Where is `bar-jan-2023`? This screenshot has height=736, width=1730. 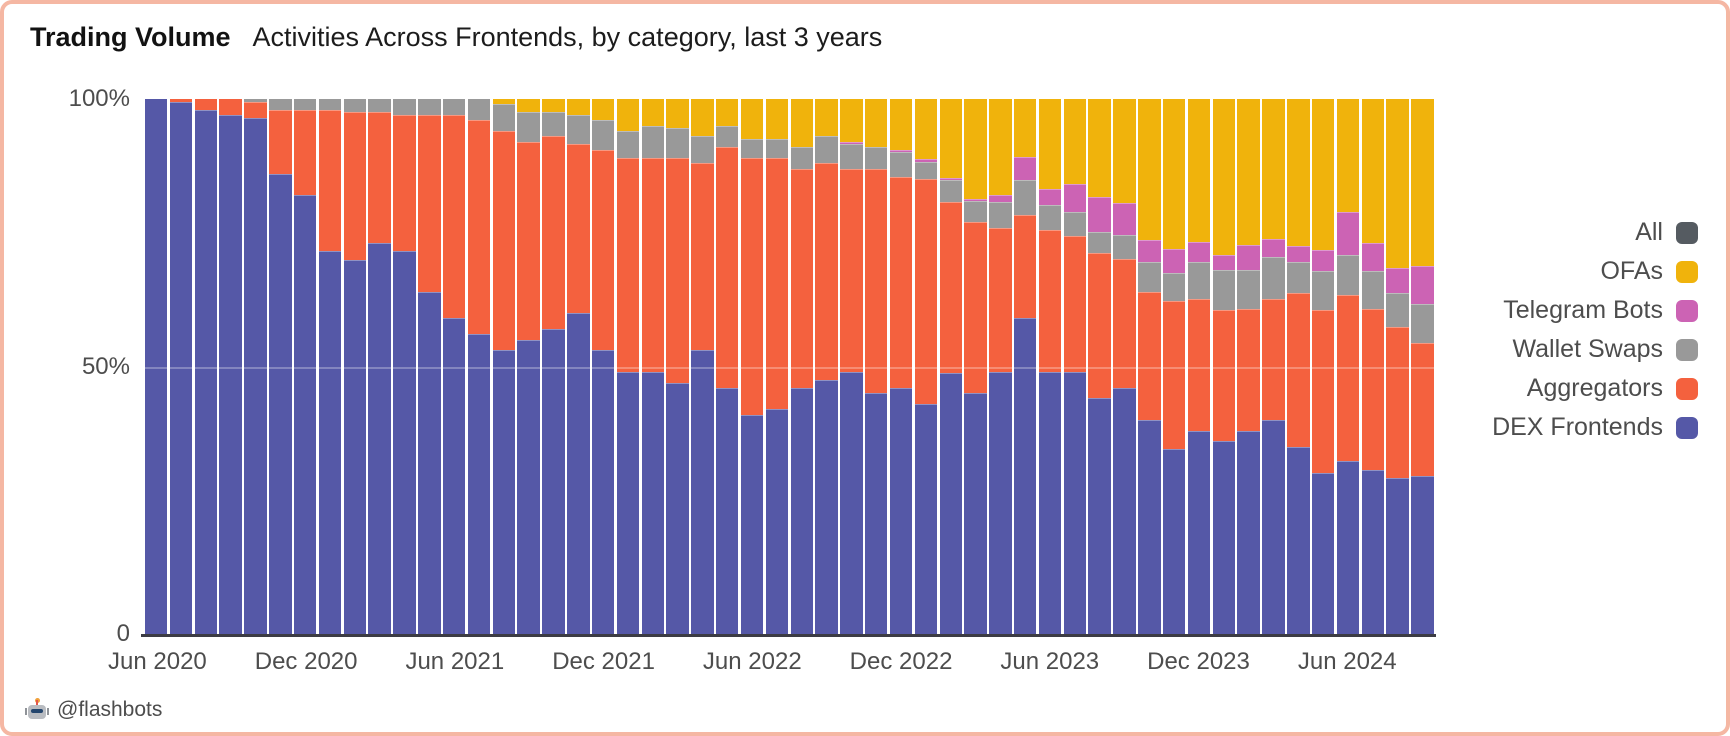 bar-jan-2023 is located at coordinates (926, 366).